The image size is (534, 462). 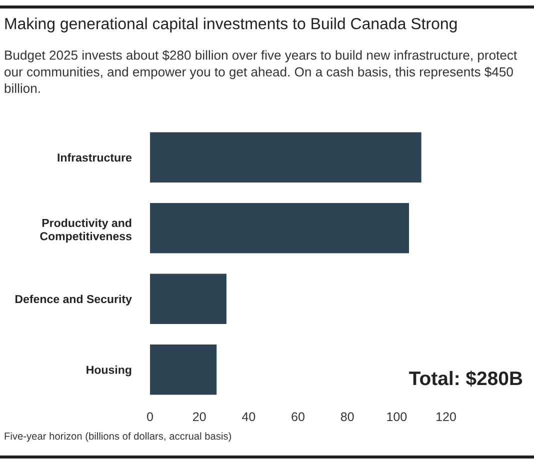 I want to click on x-tick-label: 60, so click(x=298, y=417).